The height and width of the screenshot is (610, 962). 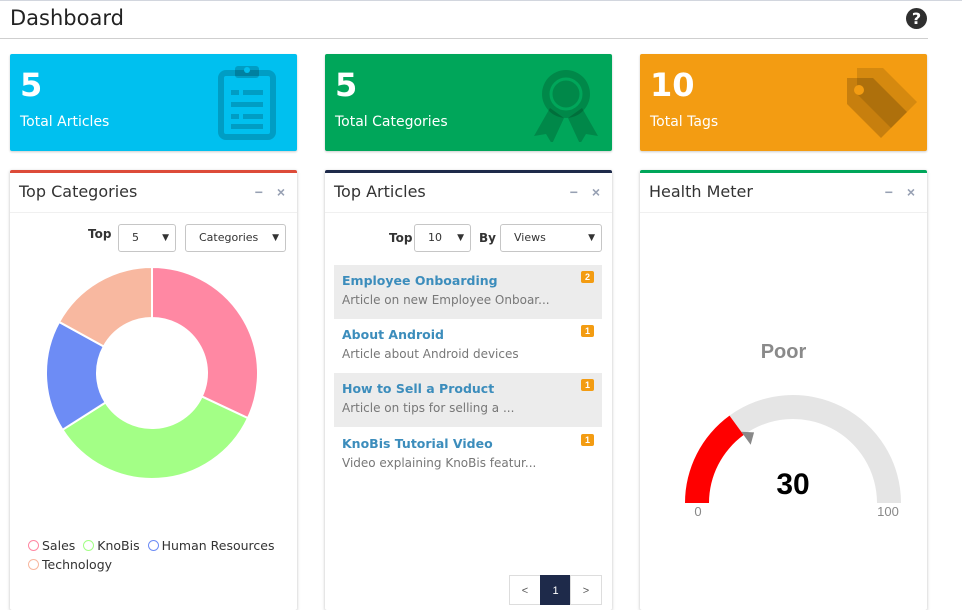 I want to click on gauge-value: 30, so click(x=792, y=484).